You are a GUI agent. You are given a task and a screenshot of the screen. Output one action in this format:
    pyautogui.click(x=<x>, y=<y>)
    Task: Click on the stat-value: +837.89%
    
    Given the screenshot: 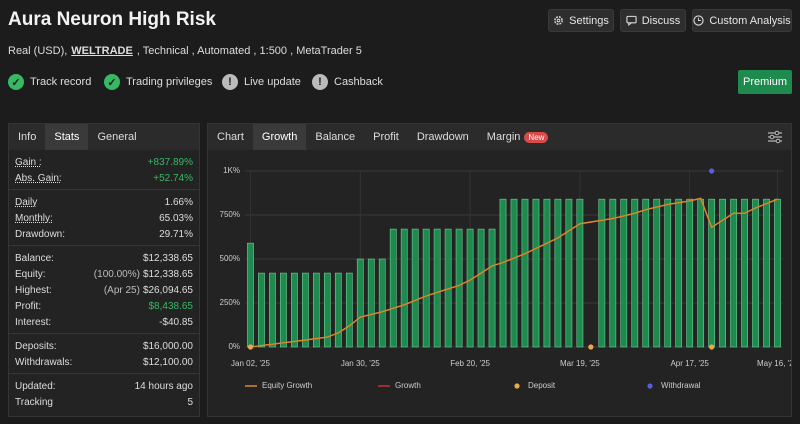 What is the action you would take?
    pyautogui.click(x=170, y=162)
    